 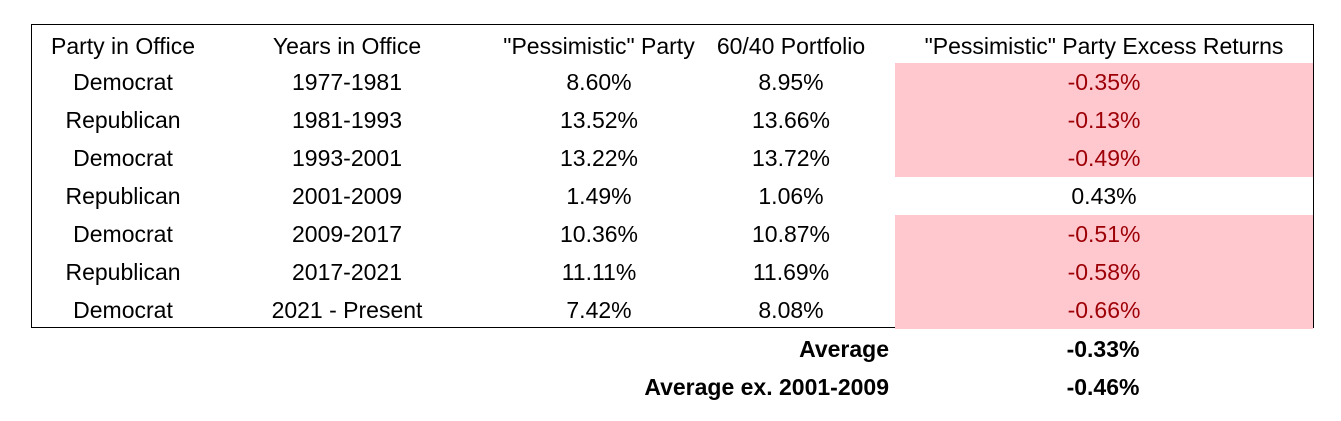 I want to click on years-cell: 2001-2009, so click(x=347, y=196).